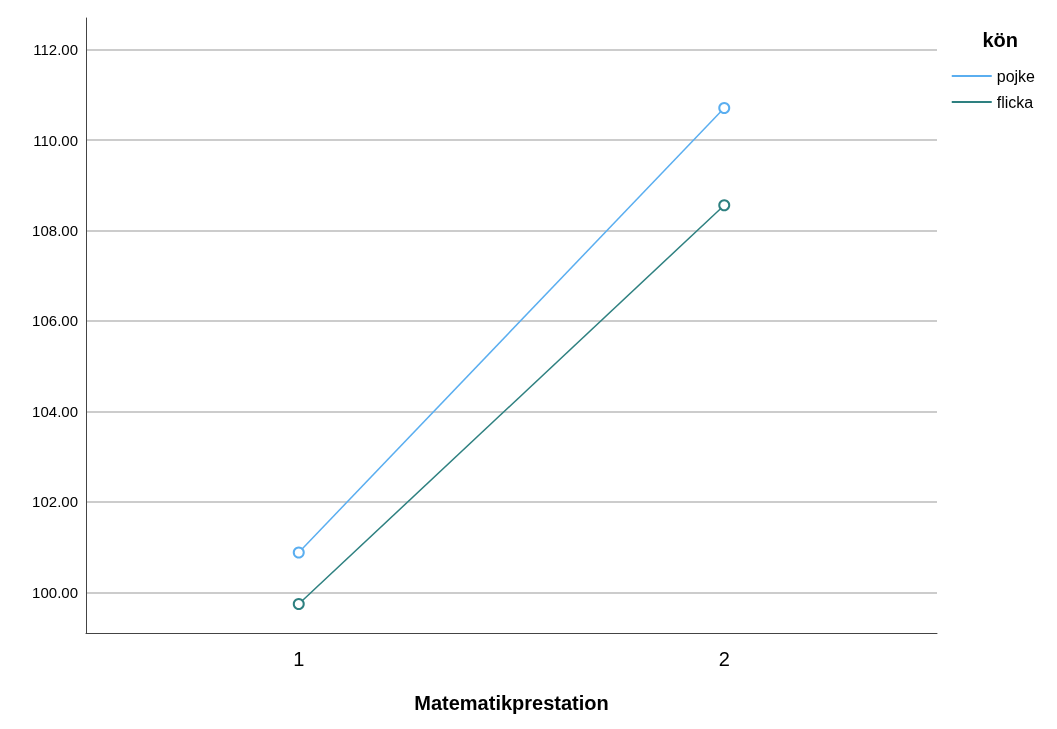 The width and height of the screenshot is (1057, 729). Describe the element at coordinates (55, 411) in the screenshot. I see `y-tick-label: 104.00` at that location.